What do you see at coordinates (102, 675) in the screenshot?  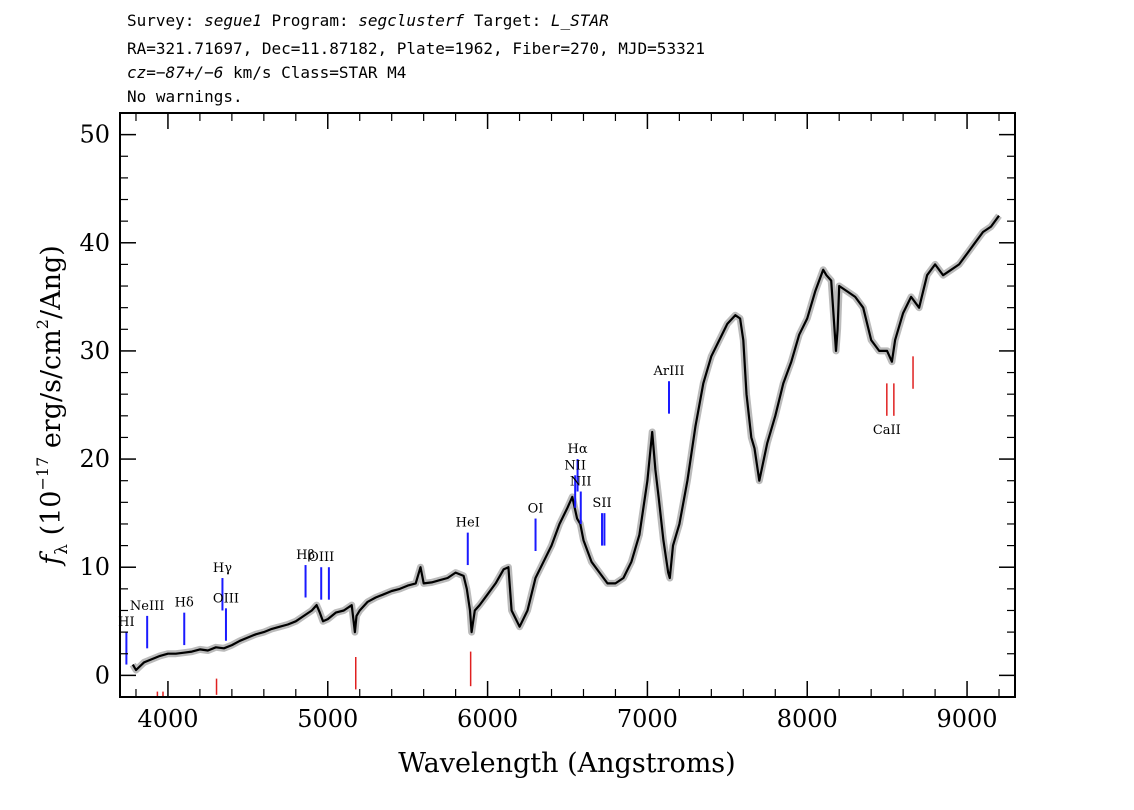 I see `y-tick-label: 0` at bounding box center [102, 675].